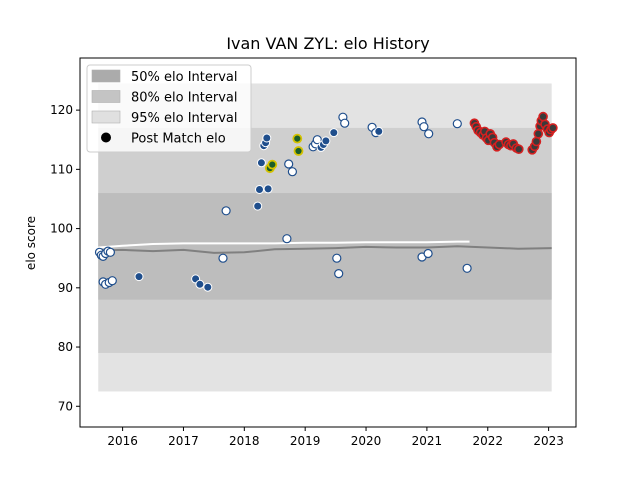 The height and width of the screenshot is (480, 640). Describe the element at coordinates (106, 137) in the screenshot. I see `legend-marker-post-match` at that location.